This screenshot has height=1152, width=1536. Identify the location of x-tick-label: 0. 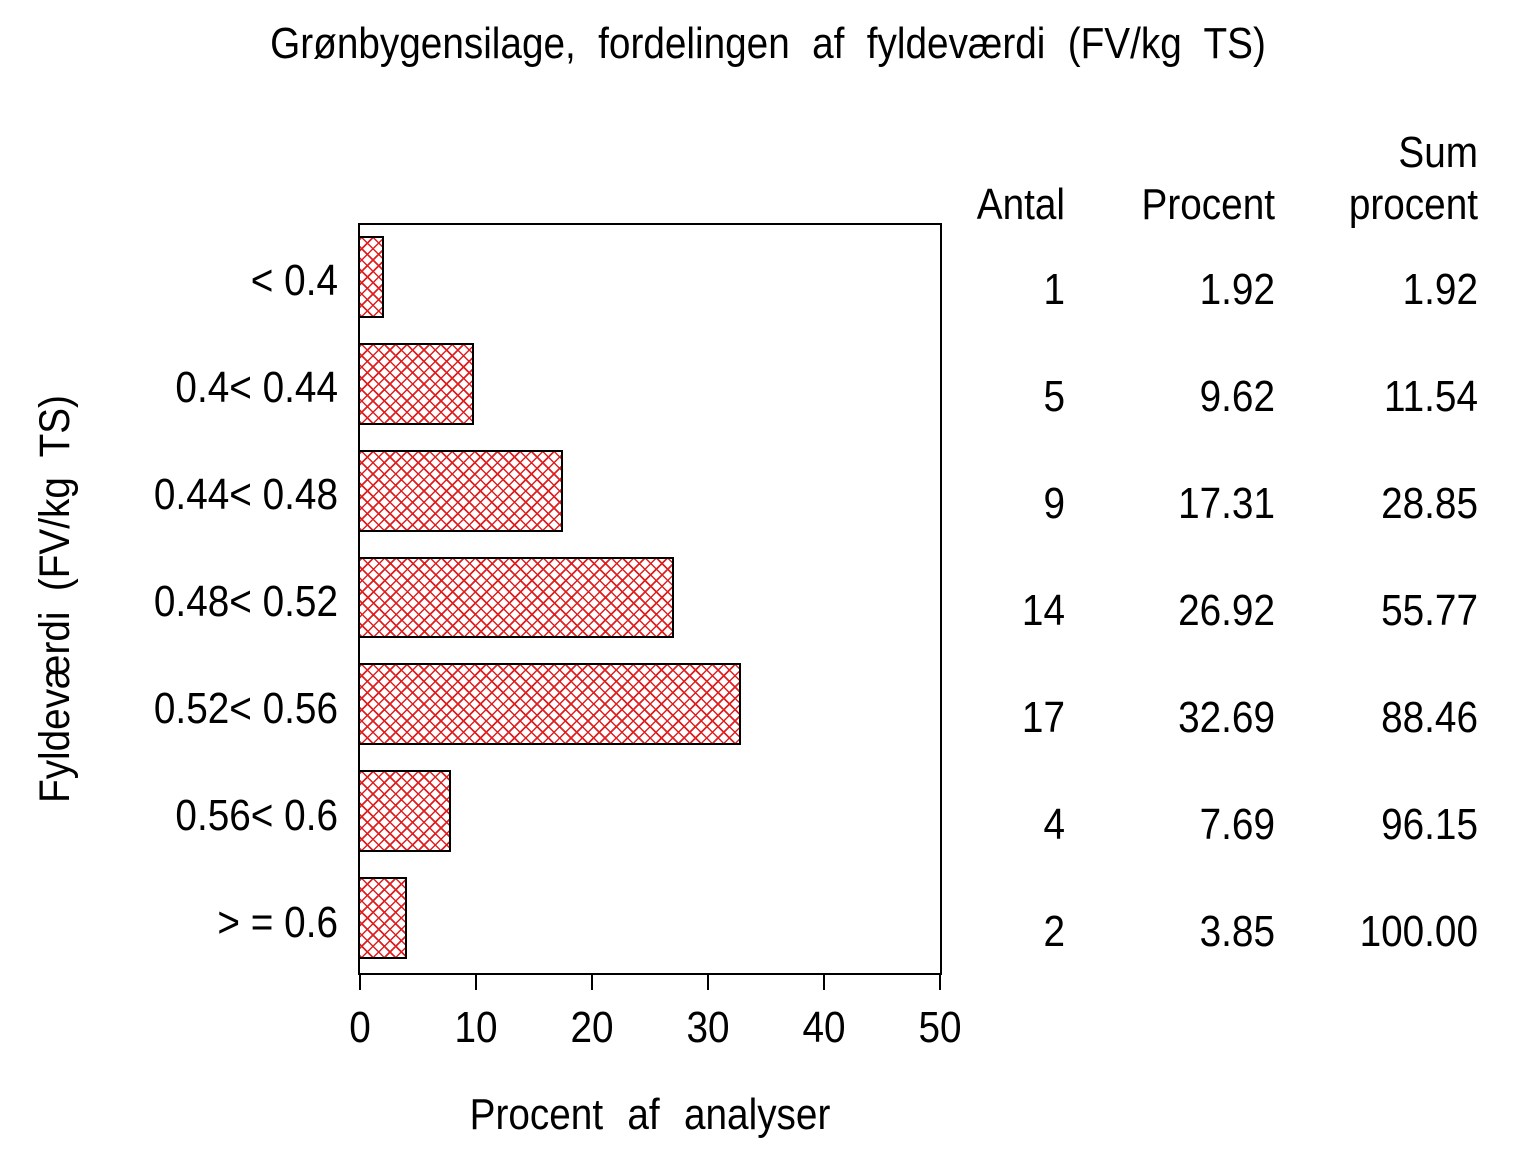
(360, 1027).